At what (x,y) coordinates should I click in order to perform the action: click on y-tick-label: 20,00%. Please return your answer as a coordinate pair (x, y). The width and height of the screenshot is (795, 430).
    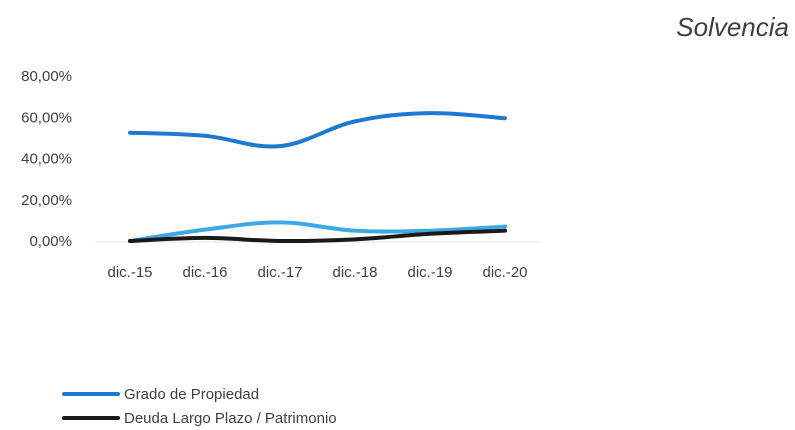
    Looking at the image, I should click on (46, 200).